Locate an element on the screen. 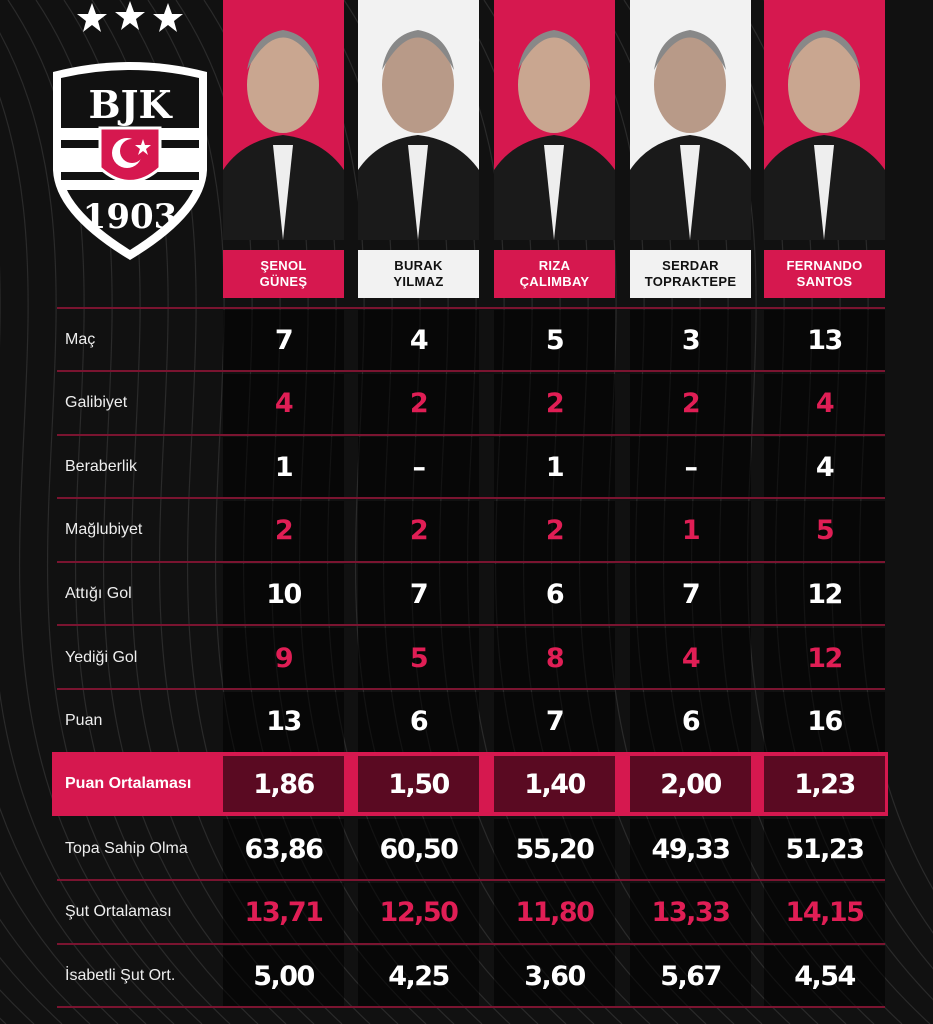  row-label: Puan Ortalaması is located at coordinates (128, 783).